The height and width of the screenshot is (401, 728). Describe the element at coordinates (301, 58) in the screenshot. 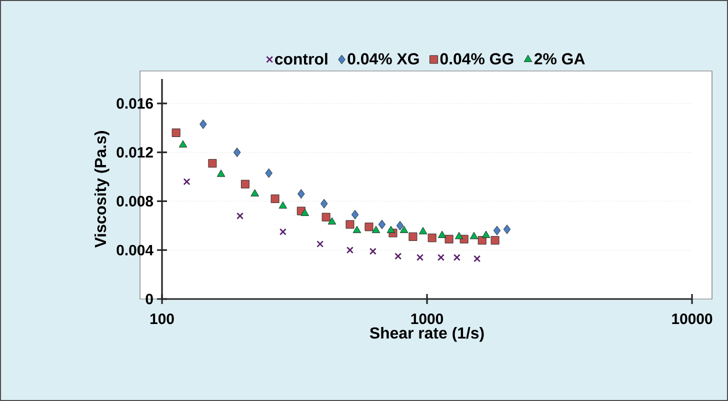

I see `legend-label: control` at that location.